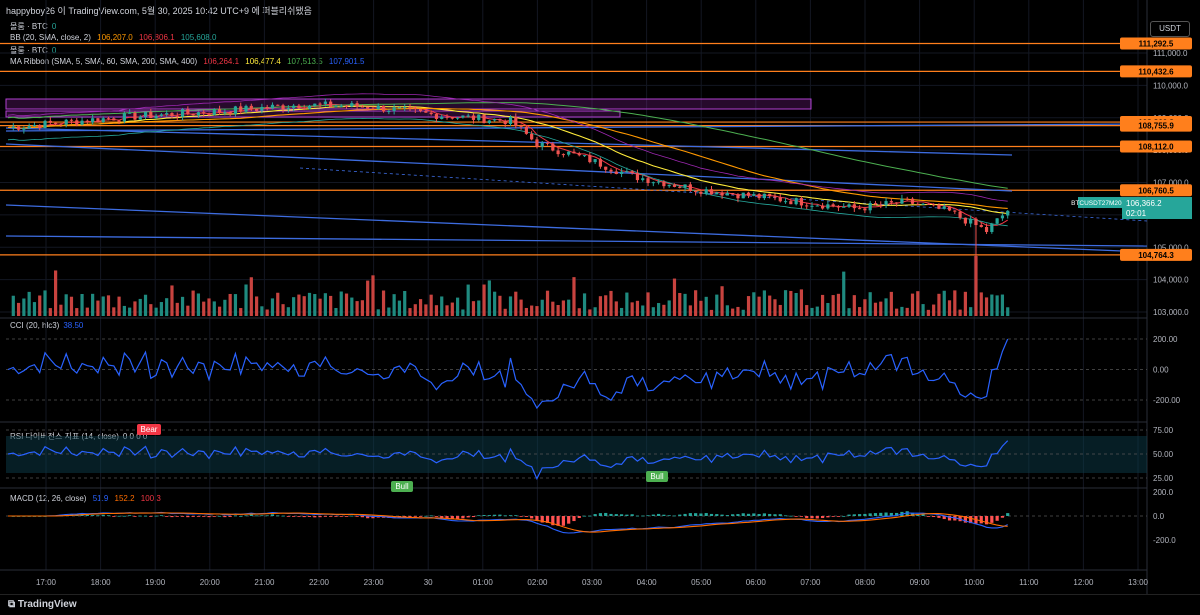 Image resolution: width=1200 pixels, height=615 pixels. What do you see at coordinates (1171, 85) in the screenshot?
I see `price-tick-label: 110,000.0` at bounding box center [1171, 85].